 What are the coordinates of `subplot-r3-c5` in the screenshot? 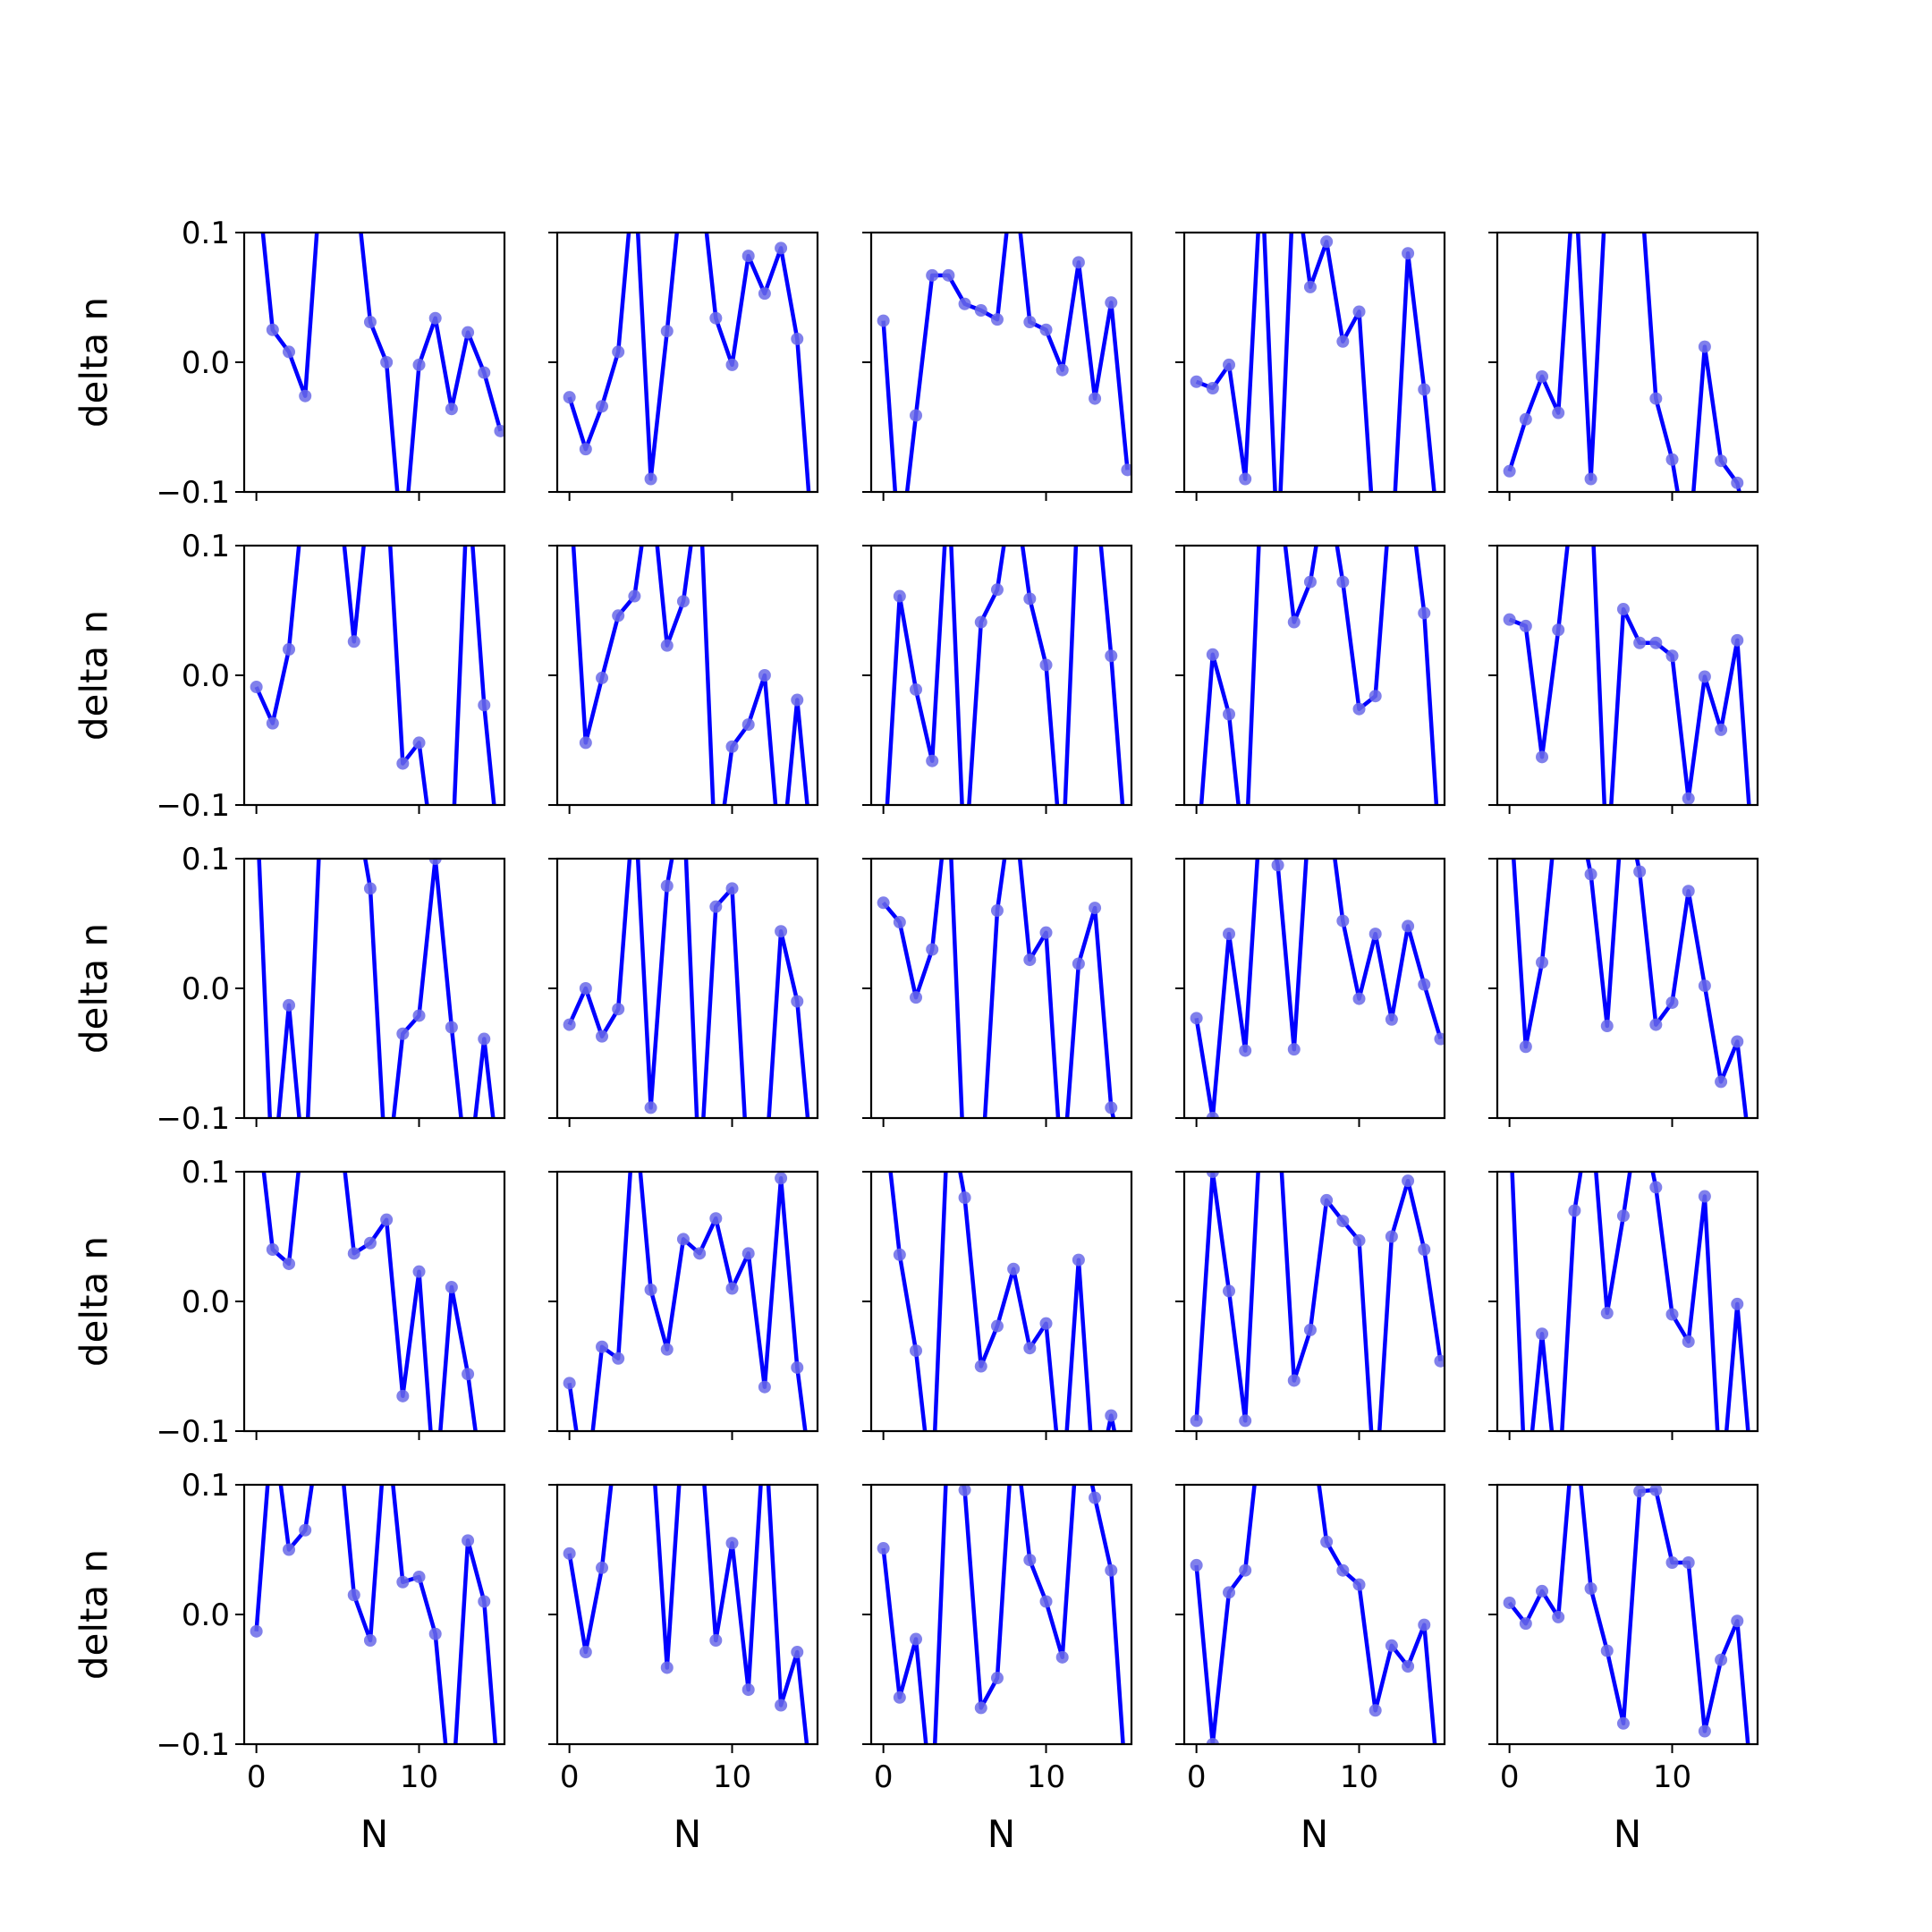 It's located at (1623, 992).